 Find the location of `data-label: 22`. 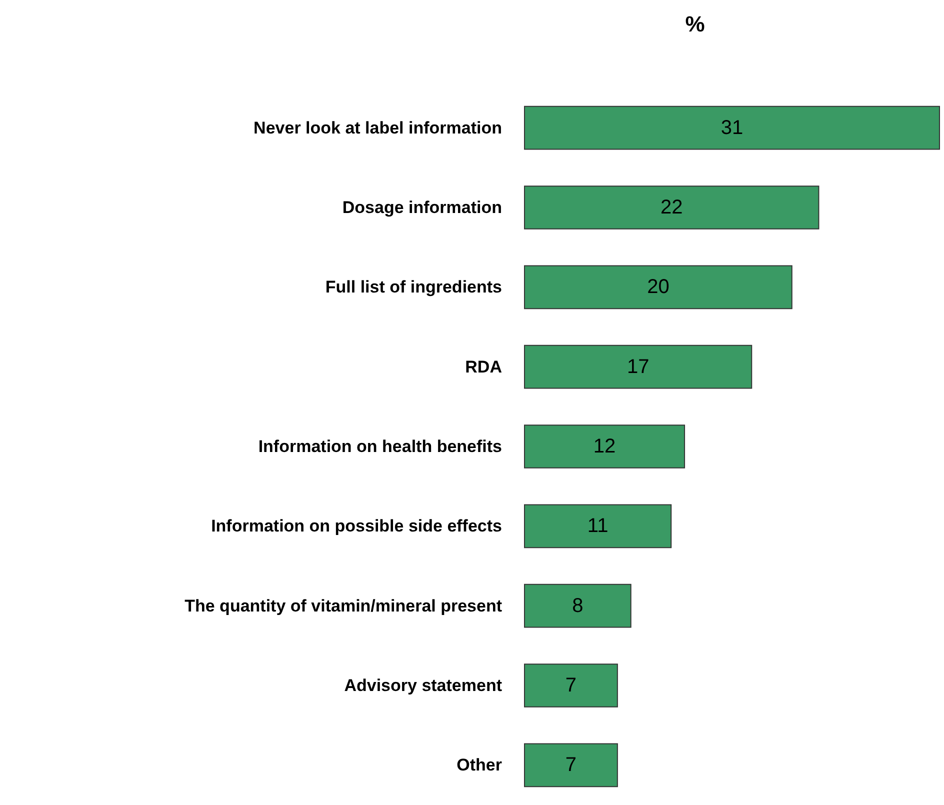

data-label: 22 is located at coordinates (671, 207).